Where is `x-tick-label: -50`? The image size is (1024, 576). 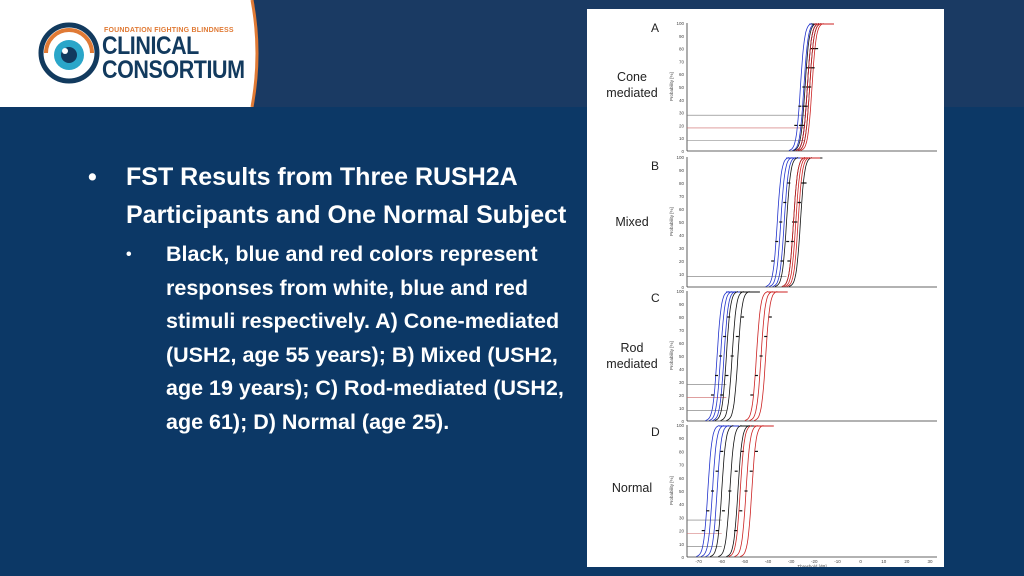 x-tick-label: -50 is located at coordinates (745, 561).